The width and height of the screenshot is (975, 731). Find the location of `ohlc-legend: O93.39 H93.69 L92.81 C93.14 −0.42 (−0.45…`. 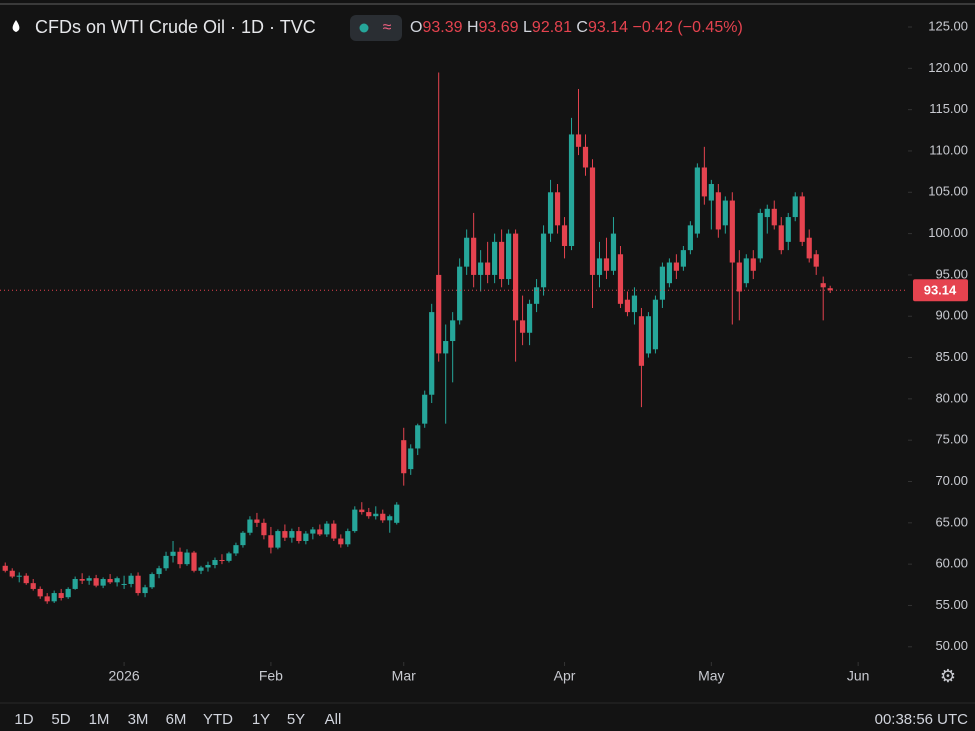

ohlc-legend: O93.39 H93.69 L92.81 C93.14 −0.42 (−0.45… is located at coordinates (576, 27).